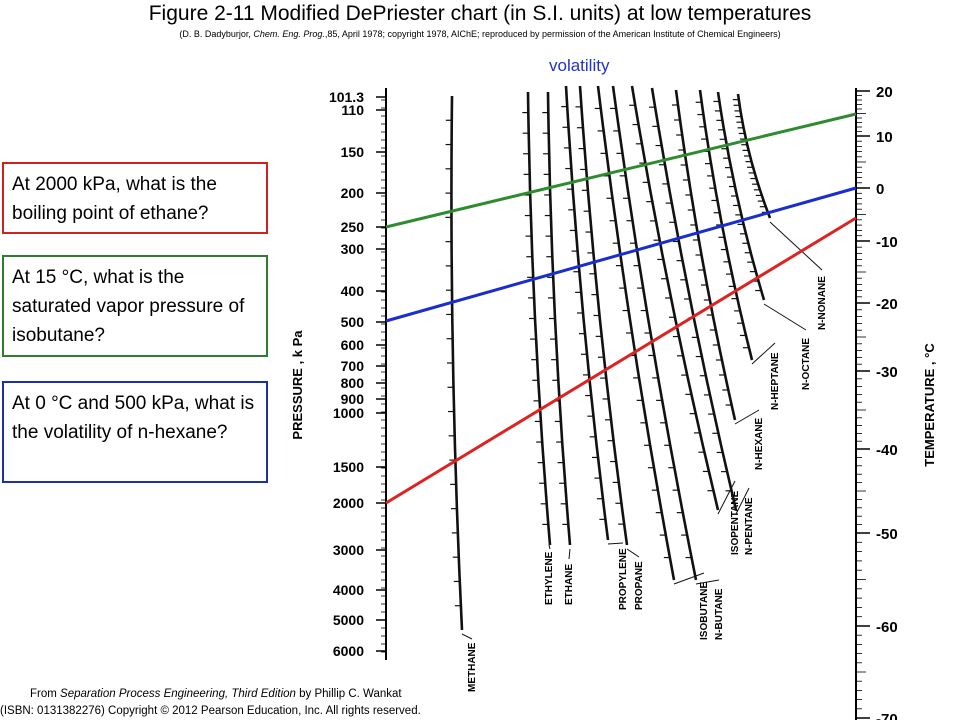 This screenshot has width=960, height=720. Describe the element at coordinates (352, 110) in the screenshot. I see `pressure-tick-label: 110` at that location.